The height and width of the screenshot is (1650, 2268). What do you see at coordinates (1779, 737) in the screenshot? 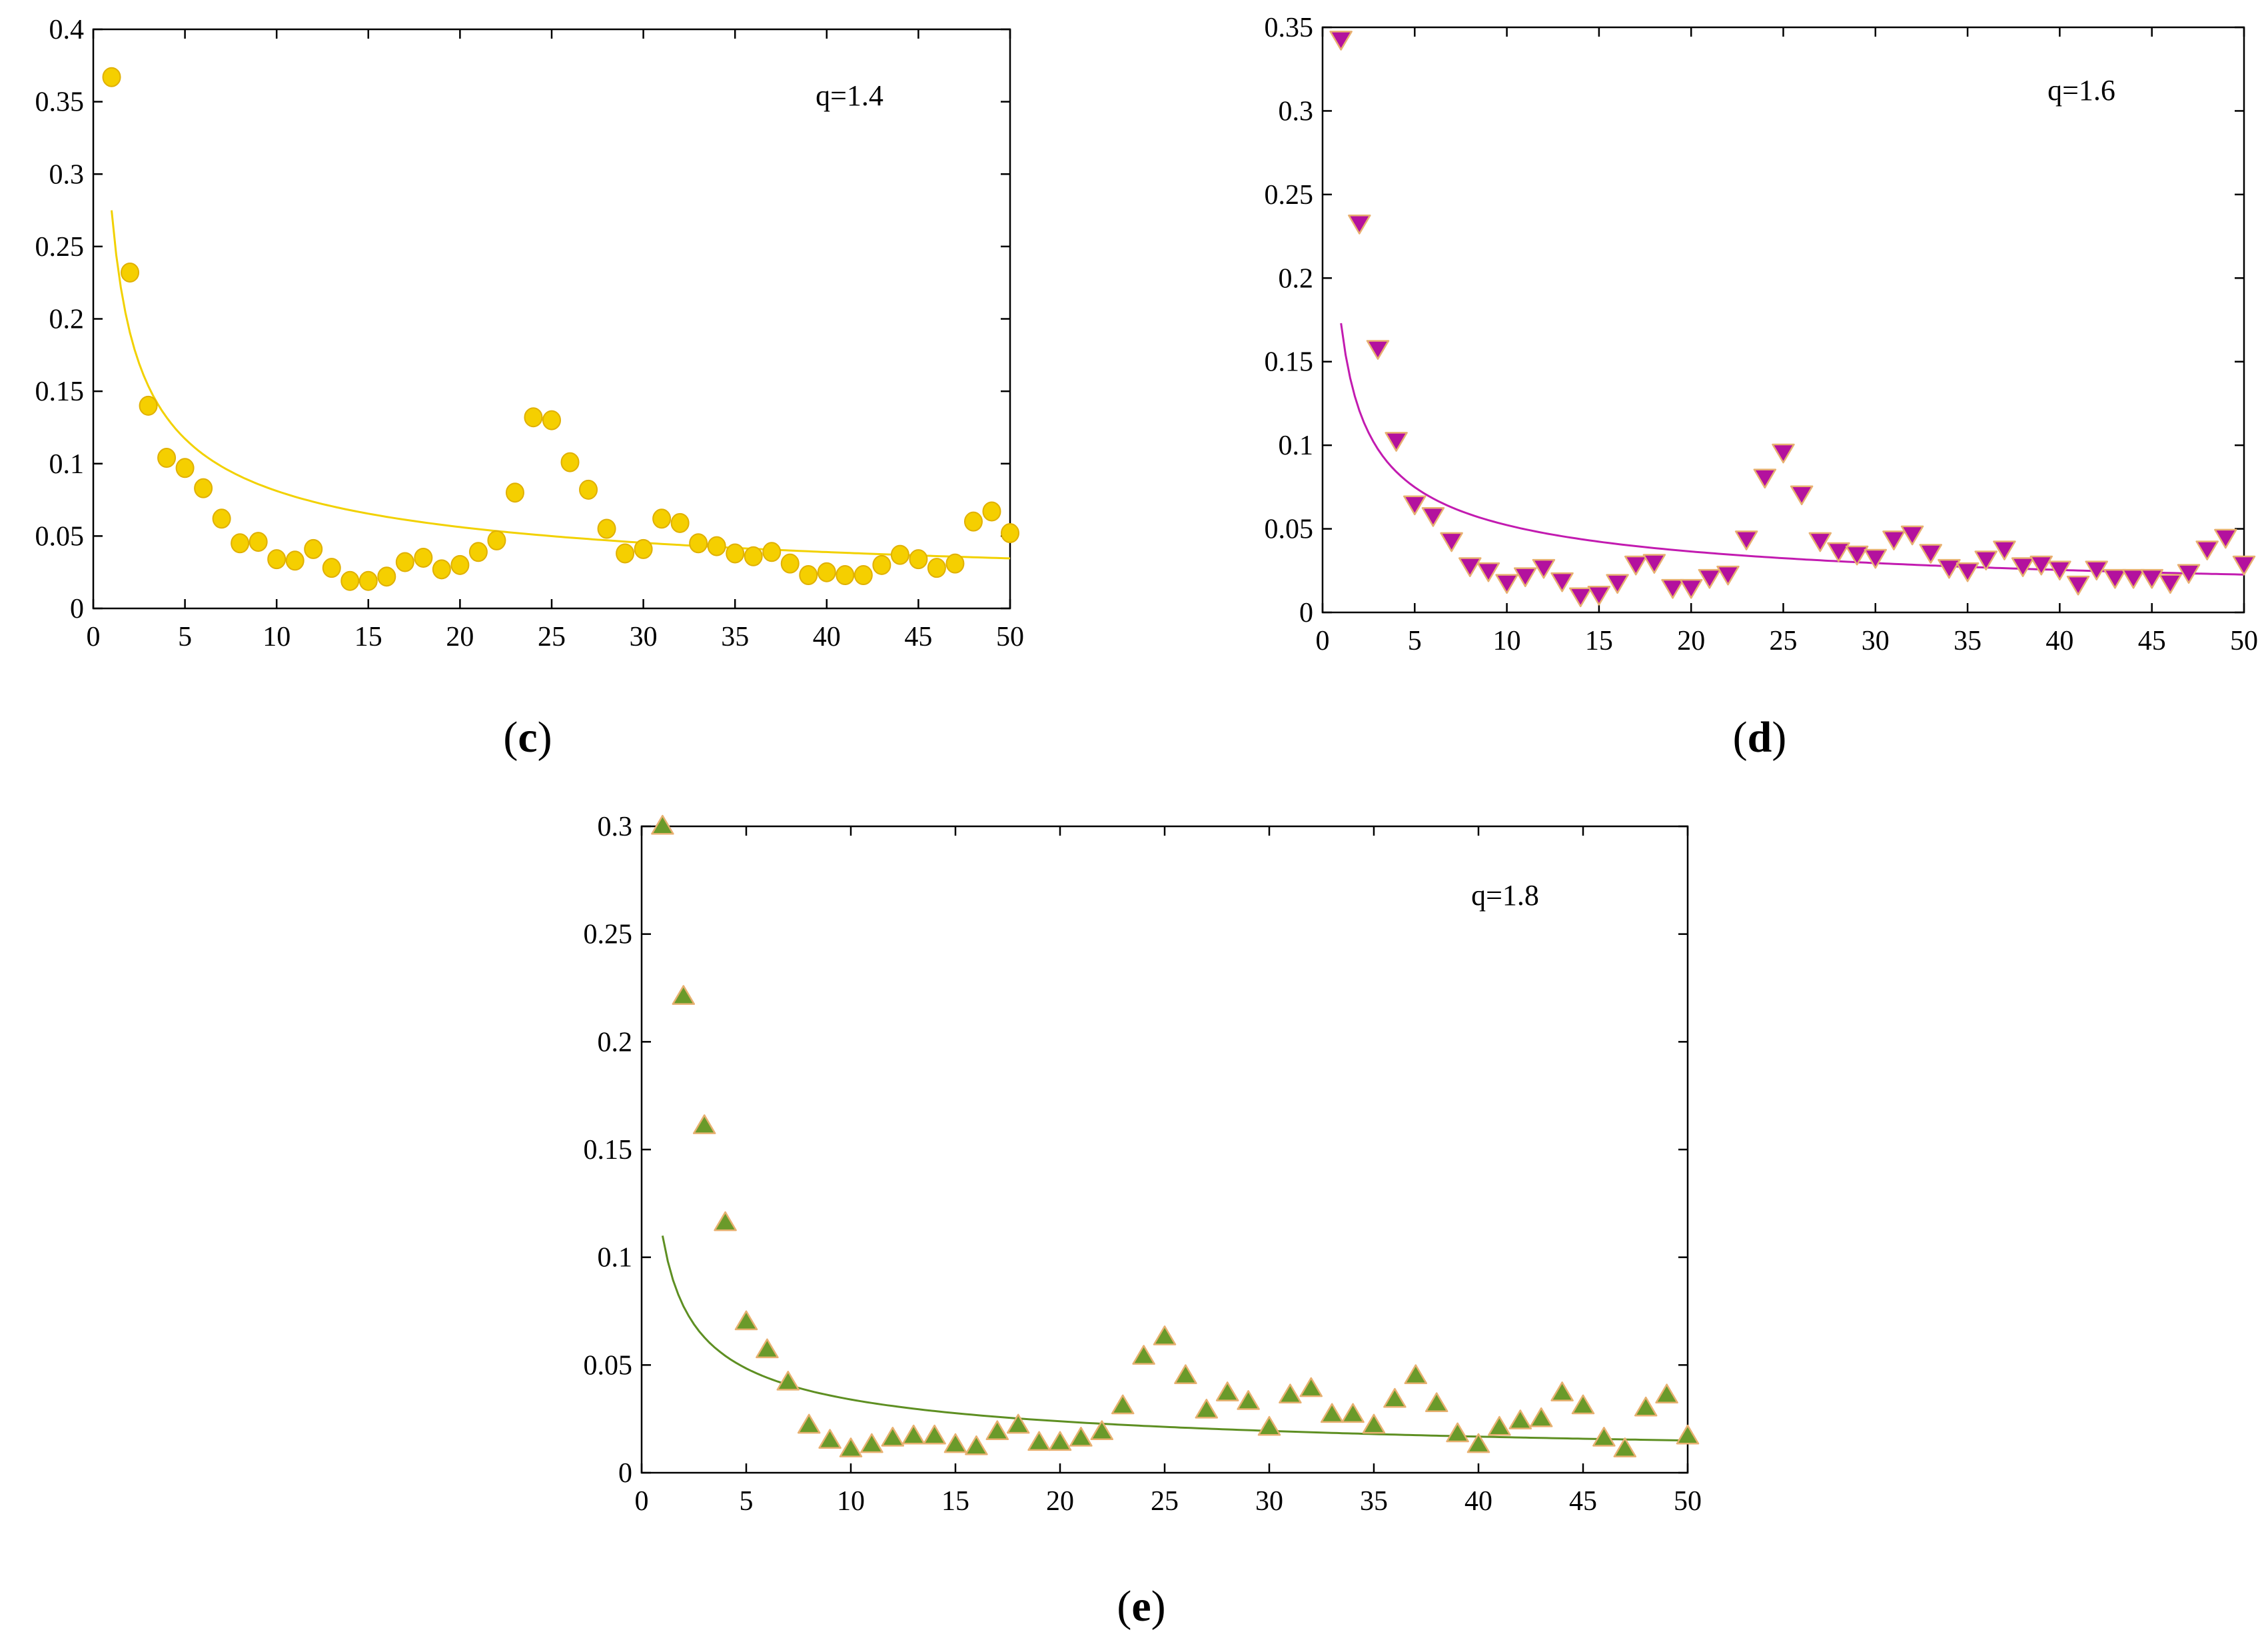
I see `panel-paren-close: )` at bounding box center [1779, 737].